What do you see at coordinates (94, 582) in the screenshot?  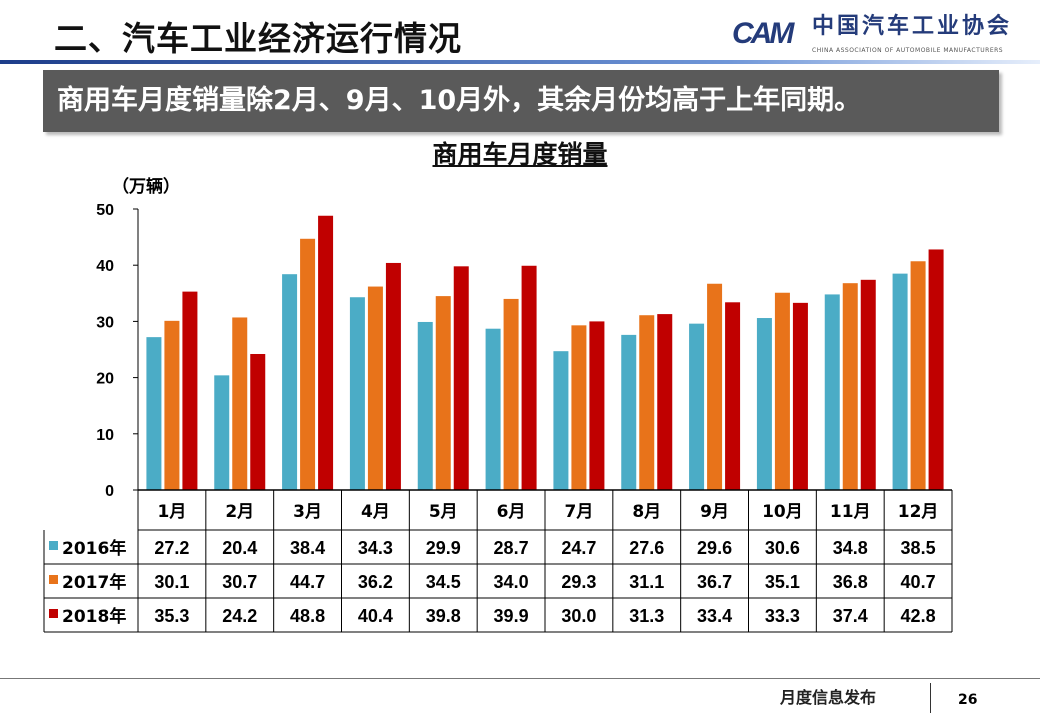 I see `legend-label: 2017年` at bounding box center [94, 582].